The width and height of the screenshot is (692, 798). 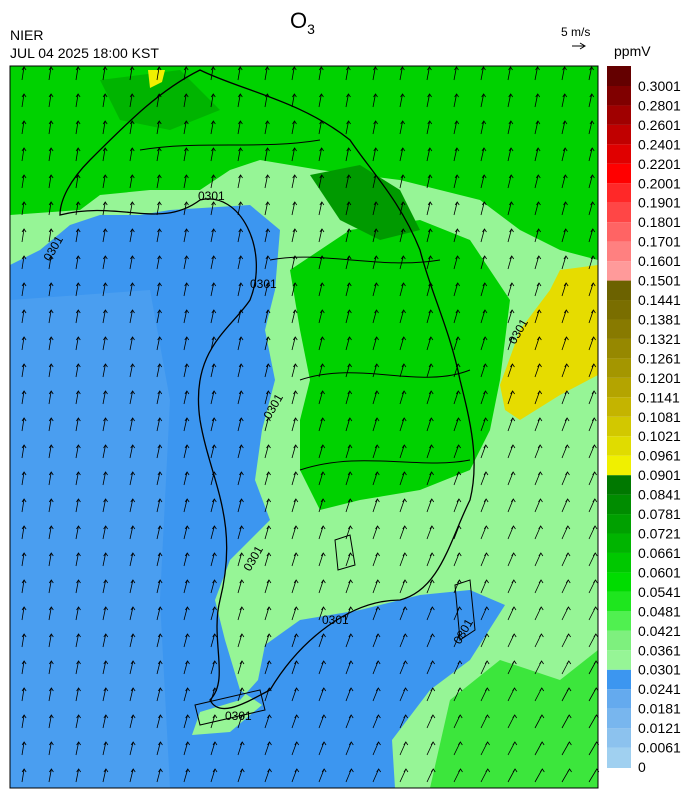 What do you see at coordinates (659, 572) in the screenshot?
I see `colorbar-label: 0.0601` at bounding box center [659, 572].